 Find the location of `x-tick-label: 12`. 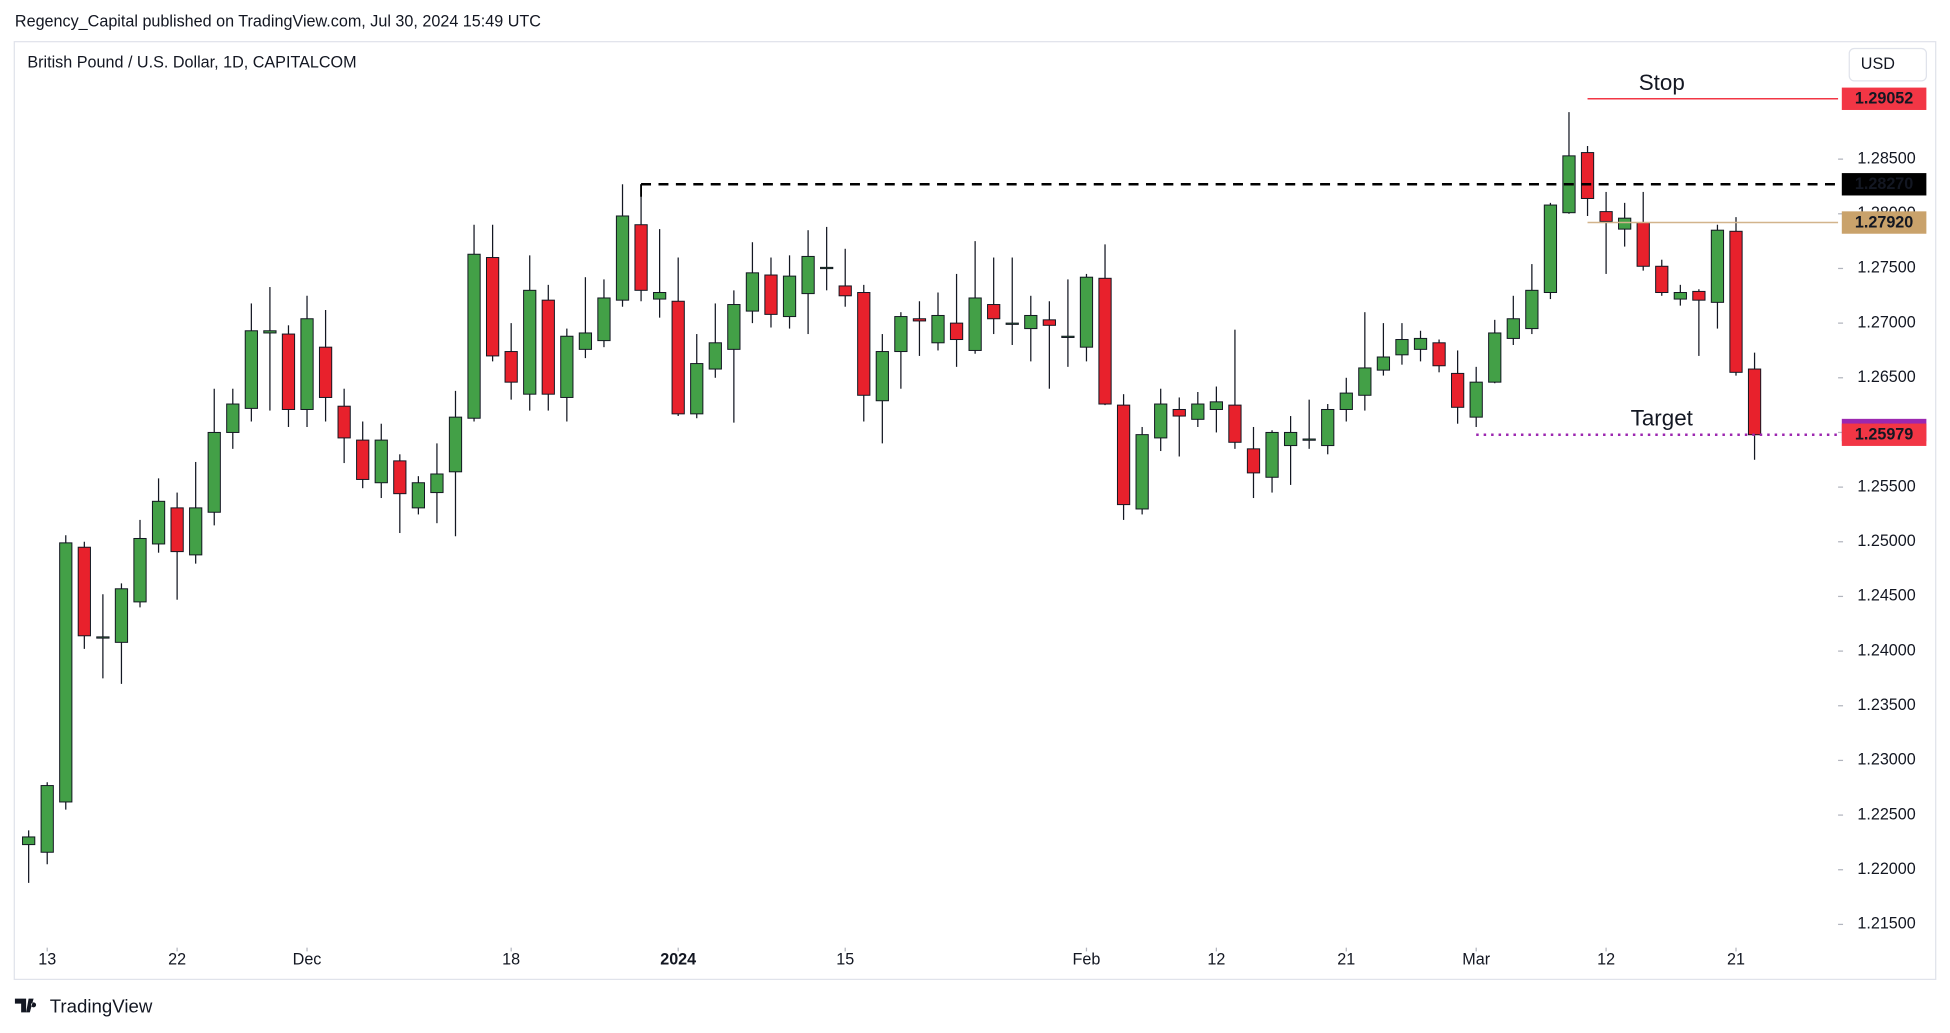

x-tick-label: 12 is located at coordinates (1216, 959).